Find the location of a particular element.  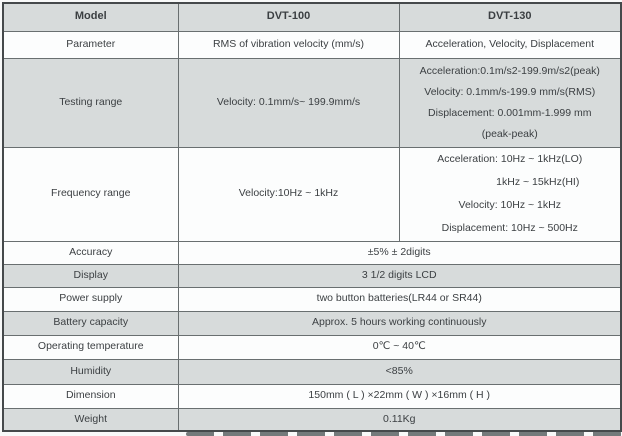

row-operating-temperature: Operating temperature 0℃ ~ 40℃ is located at coordinates (312, 347).